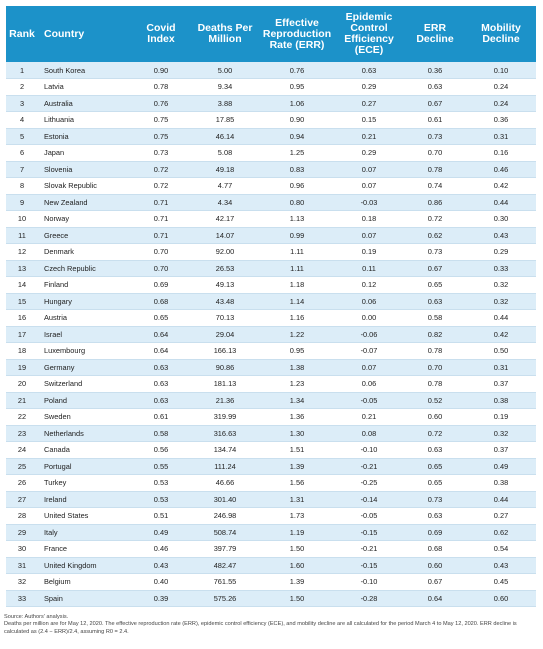  I want to click on covid-index-cell: 0.70, so click(161, 252).